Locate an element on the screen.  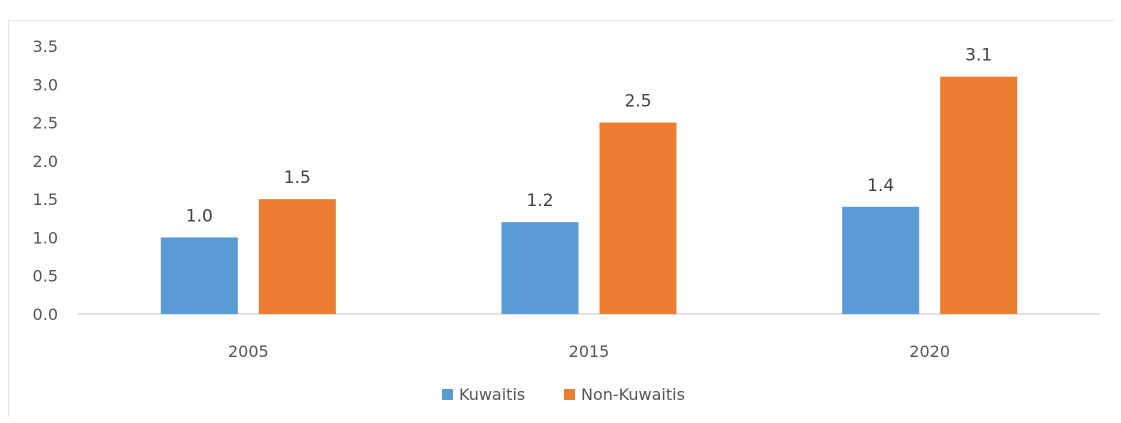
y-tick-label: 2.5 is located at coordinates (45, 123).